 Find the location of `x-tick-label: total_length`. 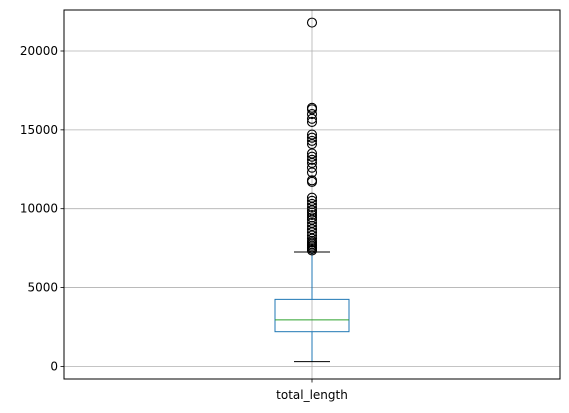

x-tick-label: total_length is located at coordinates (312, 395).